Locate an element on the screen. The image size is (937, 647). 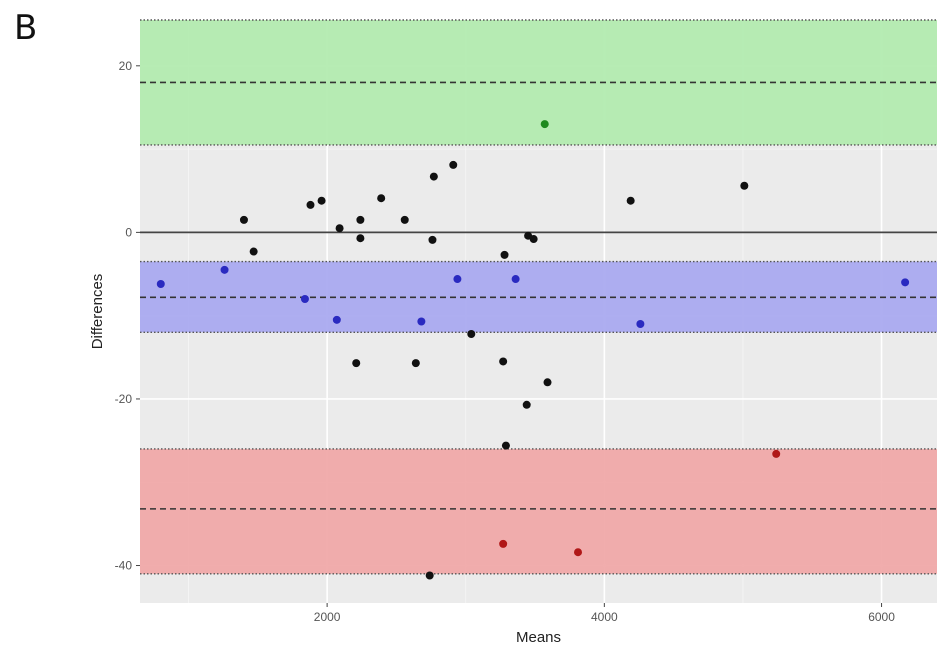
x-axis-title: Means is located at coordinates (538, 637).